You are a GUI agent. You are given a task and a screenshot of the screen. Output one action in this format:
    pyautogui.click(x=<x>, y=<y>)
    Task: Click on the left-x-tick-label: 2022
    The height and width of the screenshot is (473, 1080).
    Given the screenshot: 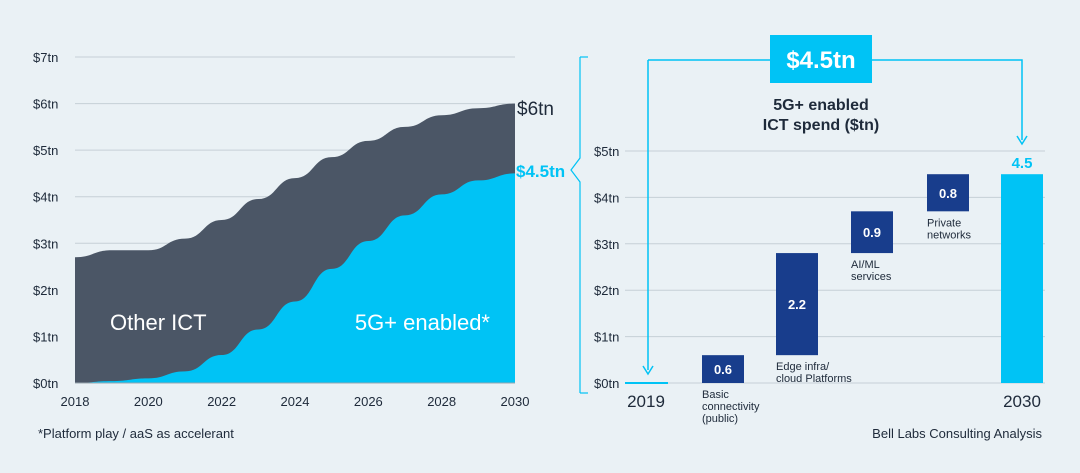 What is the action you would take?
    pyautogui.click(x=221, y=401)
    